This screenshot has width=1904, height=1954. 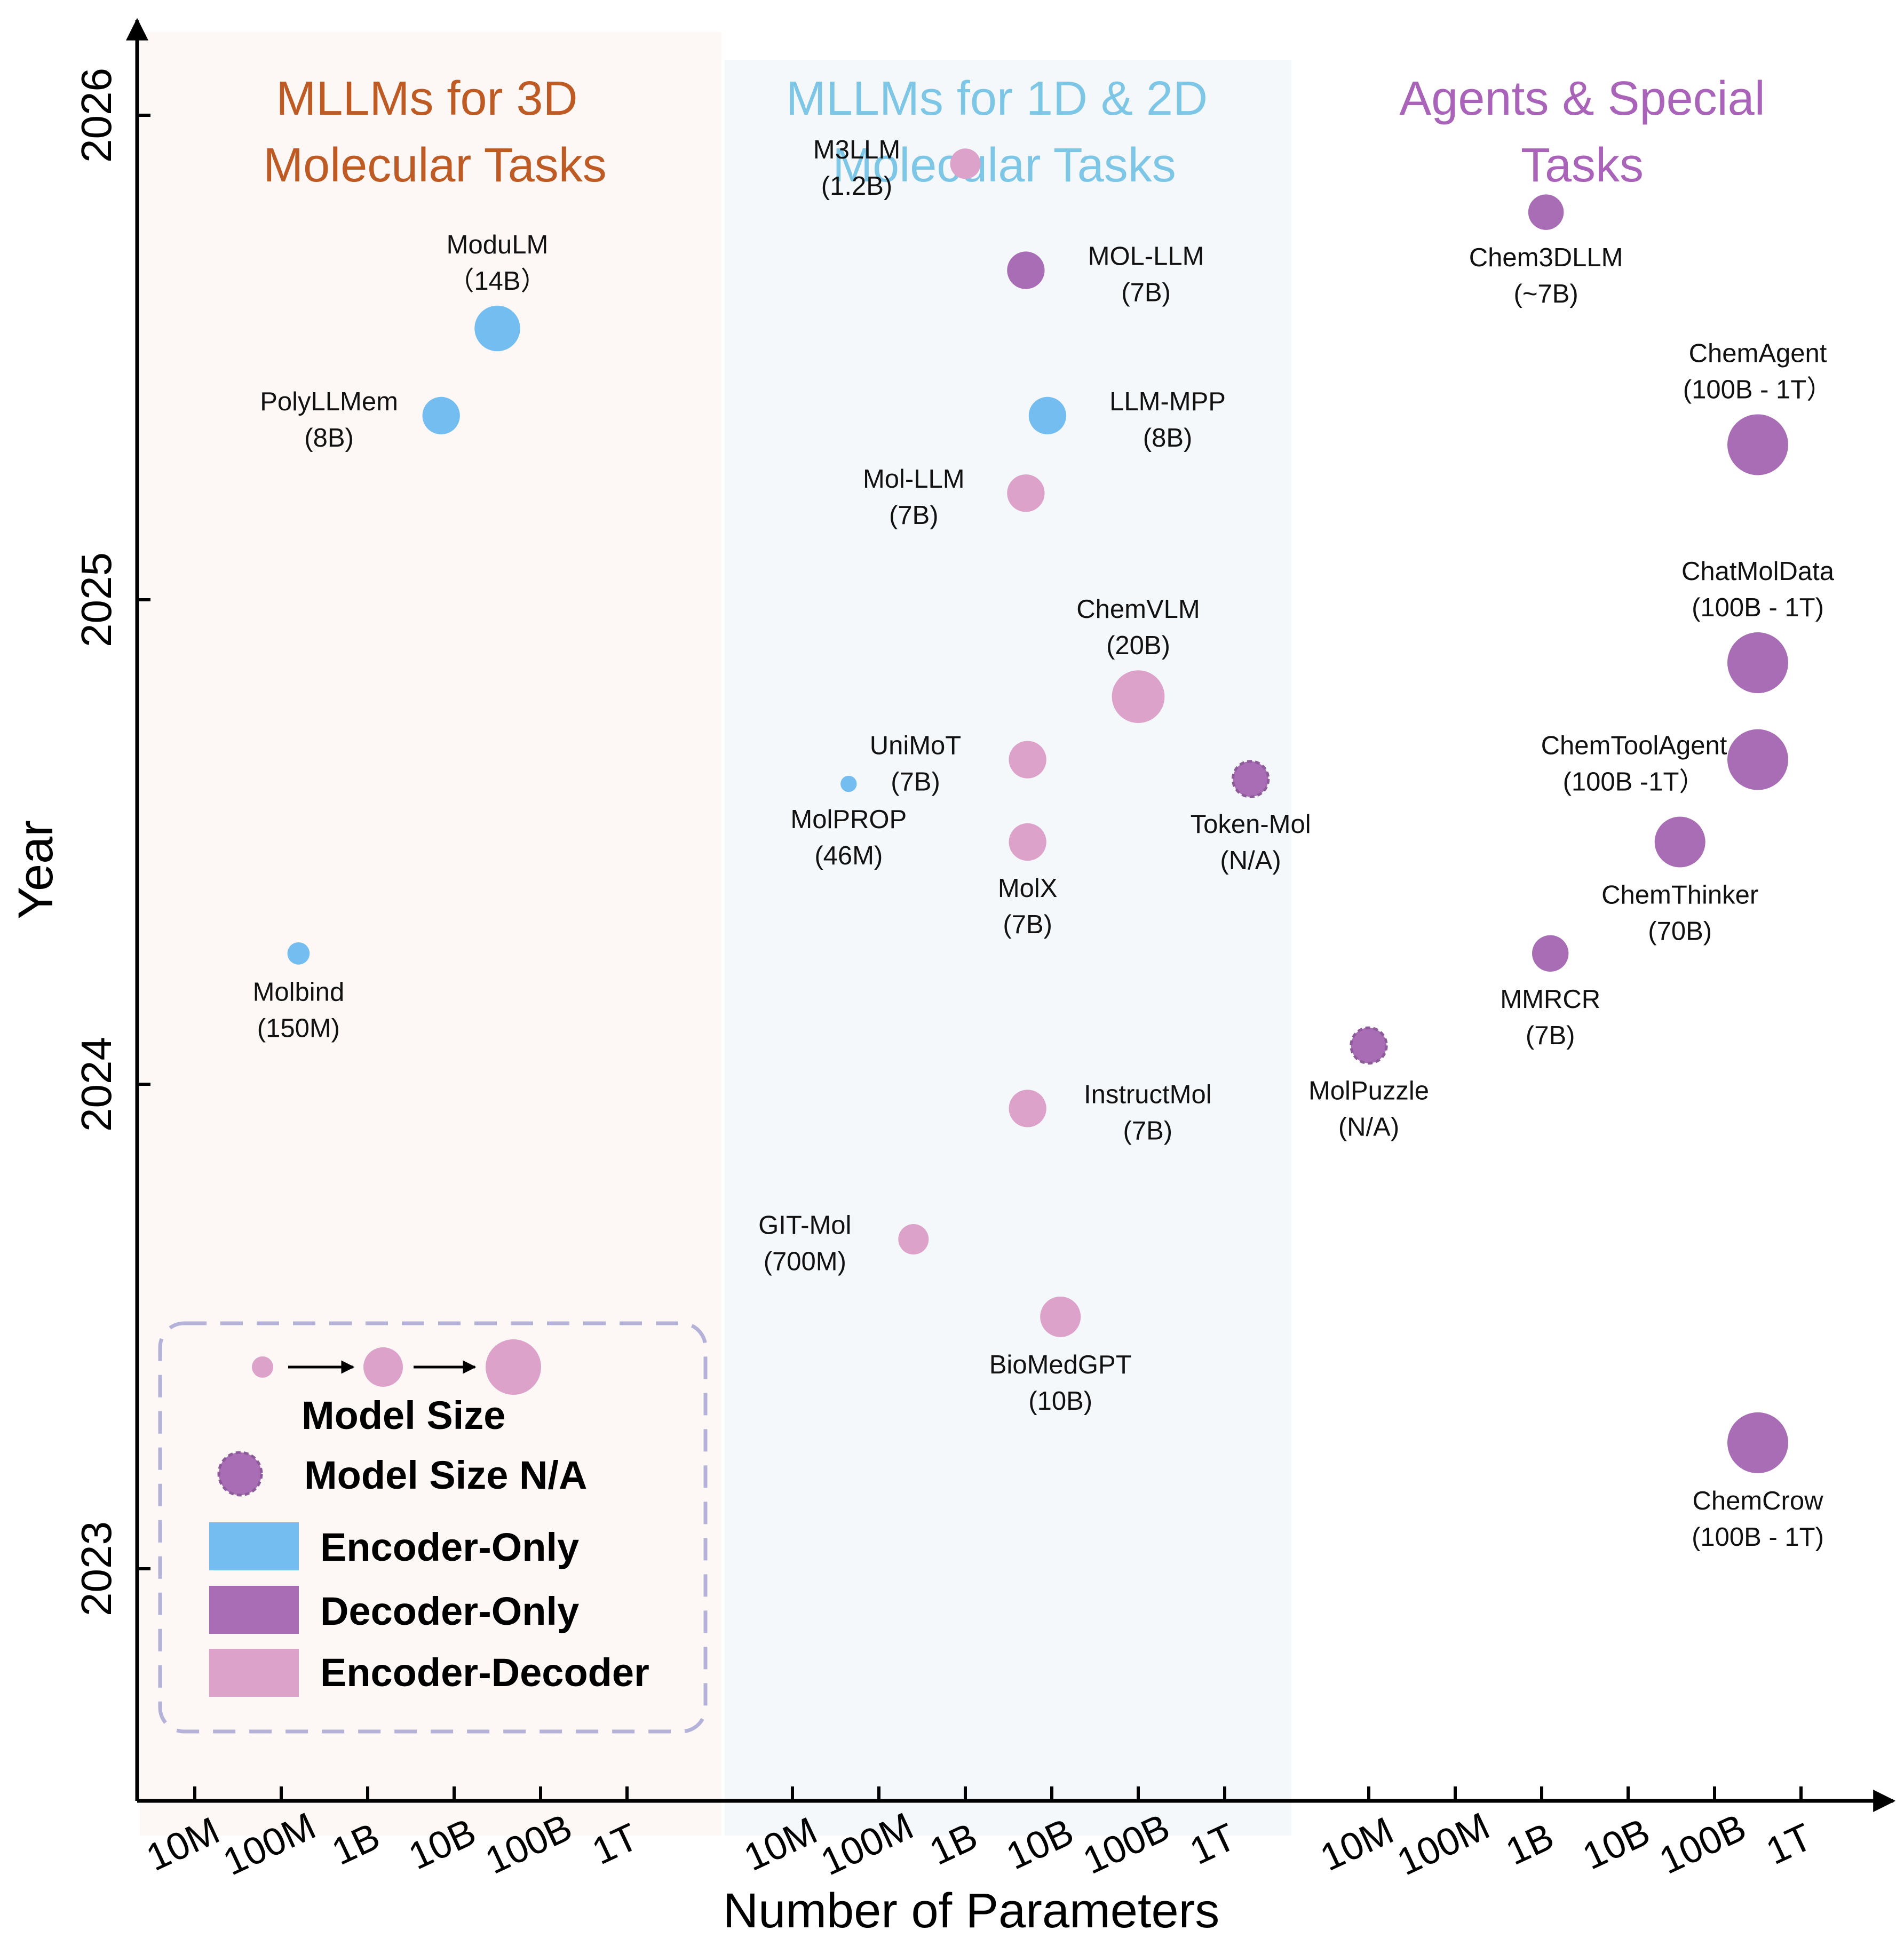 I want to click on legend-decoder-only-label: Decoder-Only, so click(x=449, y=1611).